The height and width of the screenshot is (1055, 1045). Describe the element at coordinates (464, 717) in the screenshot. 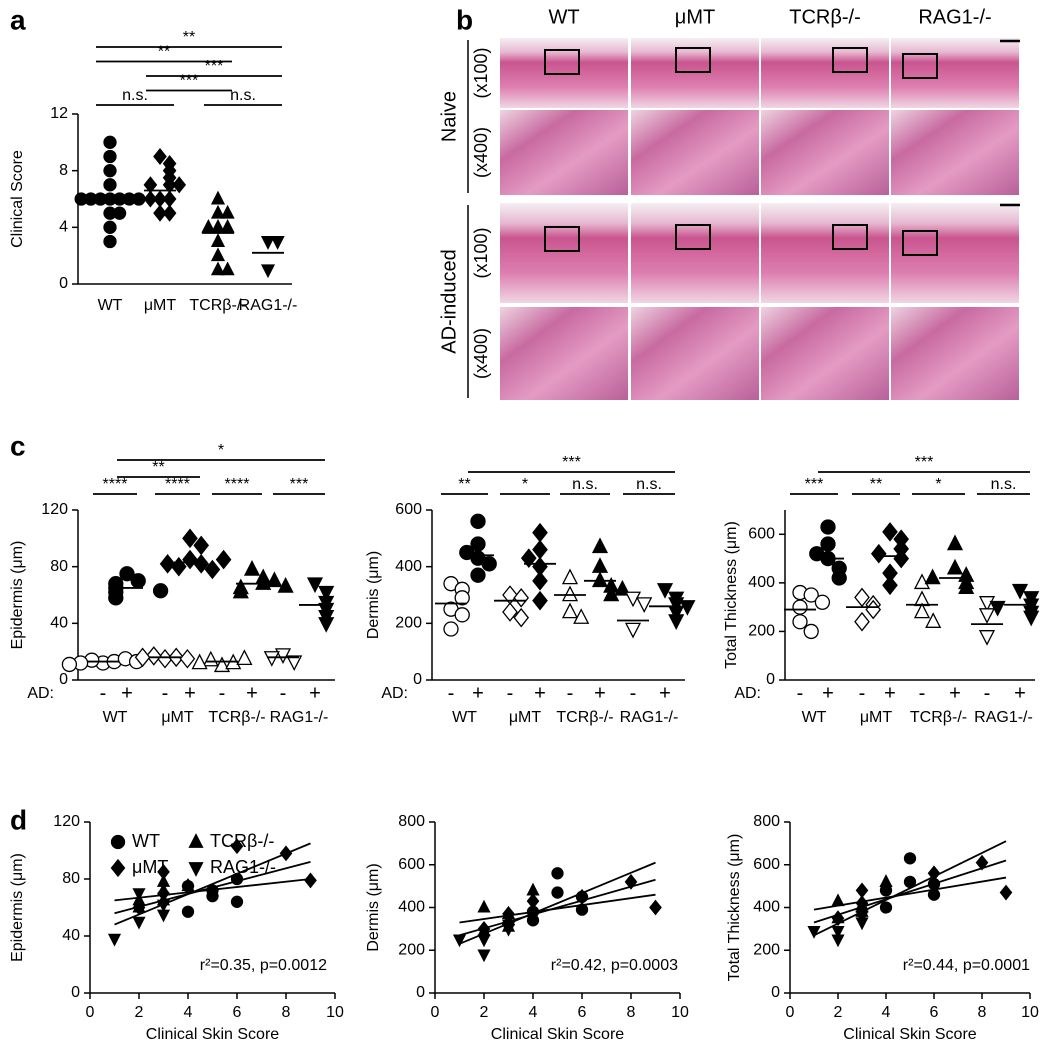

I see `x-tick-label: WT` at that location.